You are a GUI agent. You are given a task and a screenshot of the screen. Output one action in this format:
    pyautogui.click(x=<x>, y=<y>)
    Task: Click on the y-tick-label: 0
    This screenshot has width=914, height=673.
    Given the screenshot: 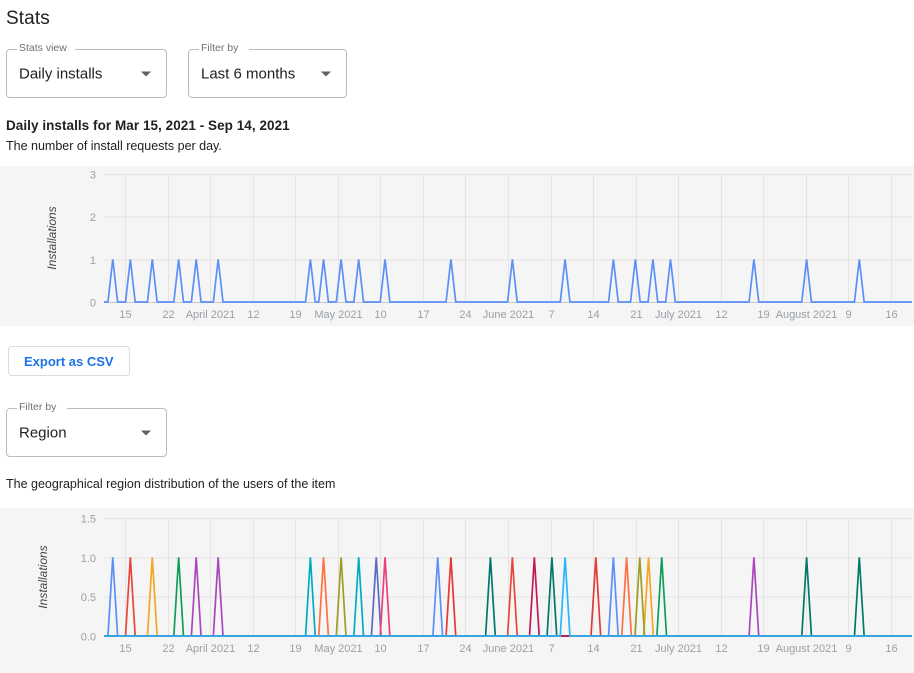 What is the action you would take?
    pyautogui.click(x=93, y=304)
    